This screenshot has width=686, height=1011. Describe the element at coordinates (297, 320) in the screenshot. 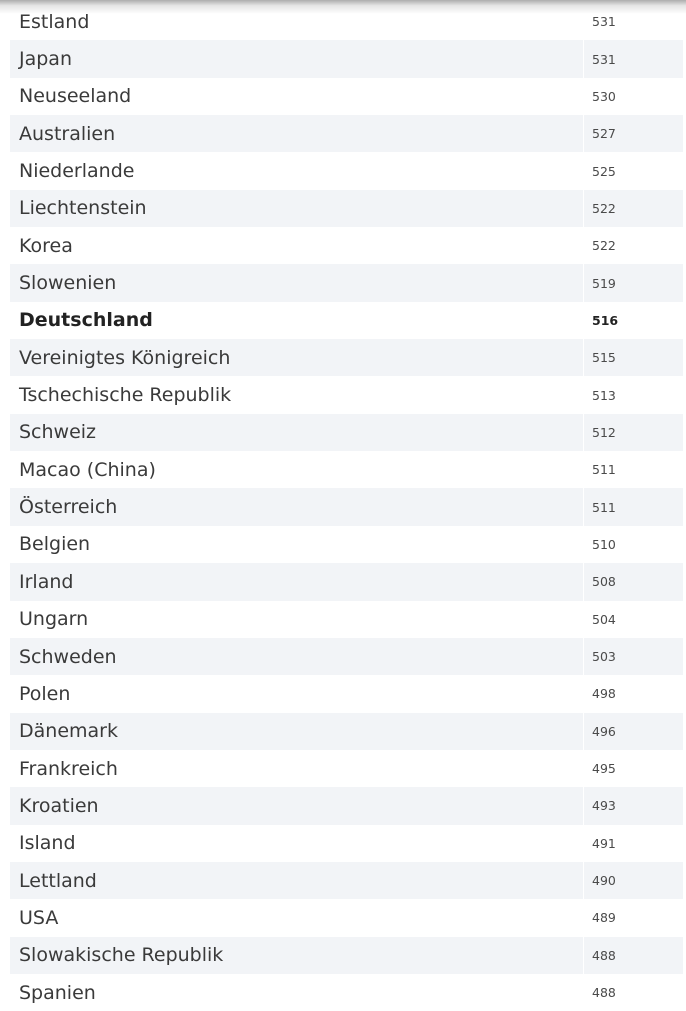

I see `country-name: Deutschland` at that location.